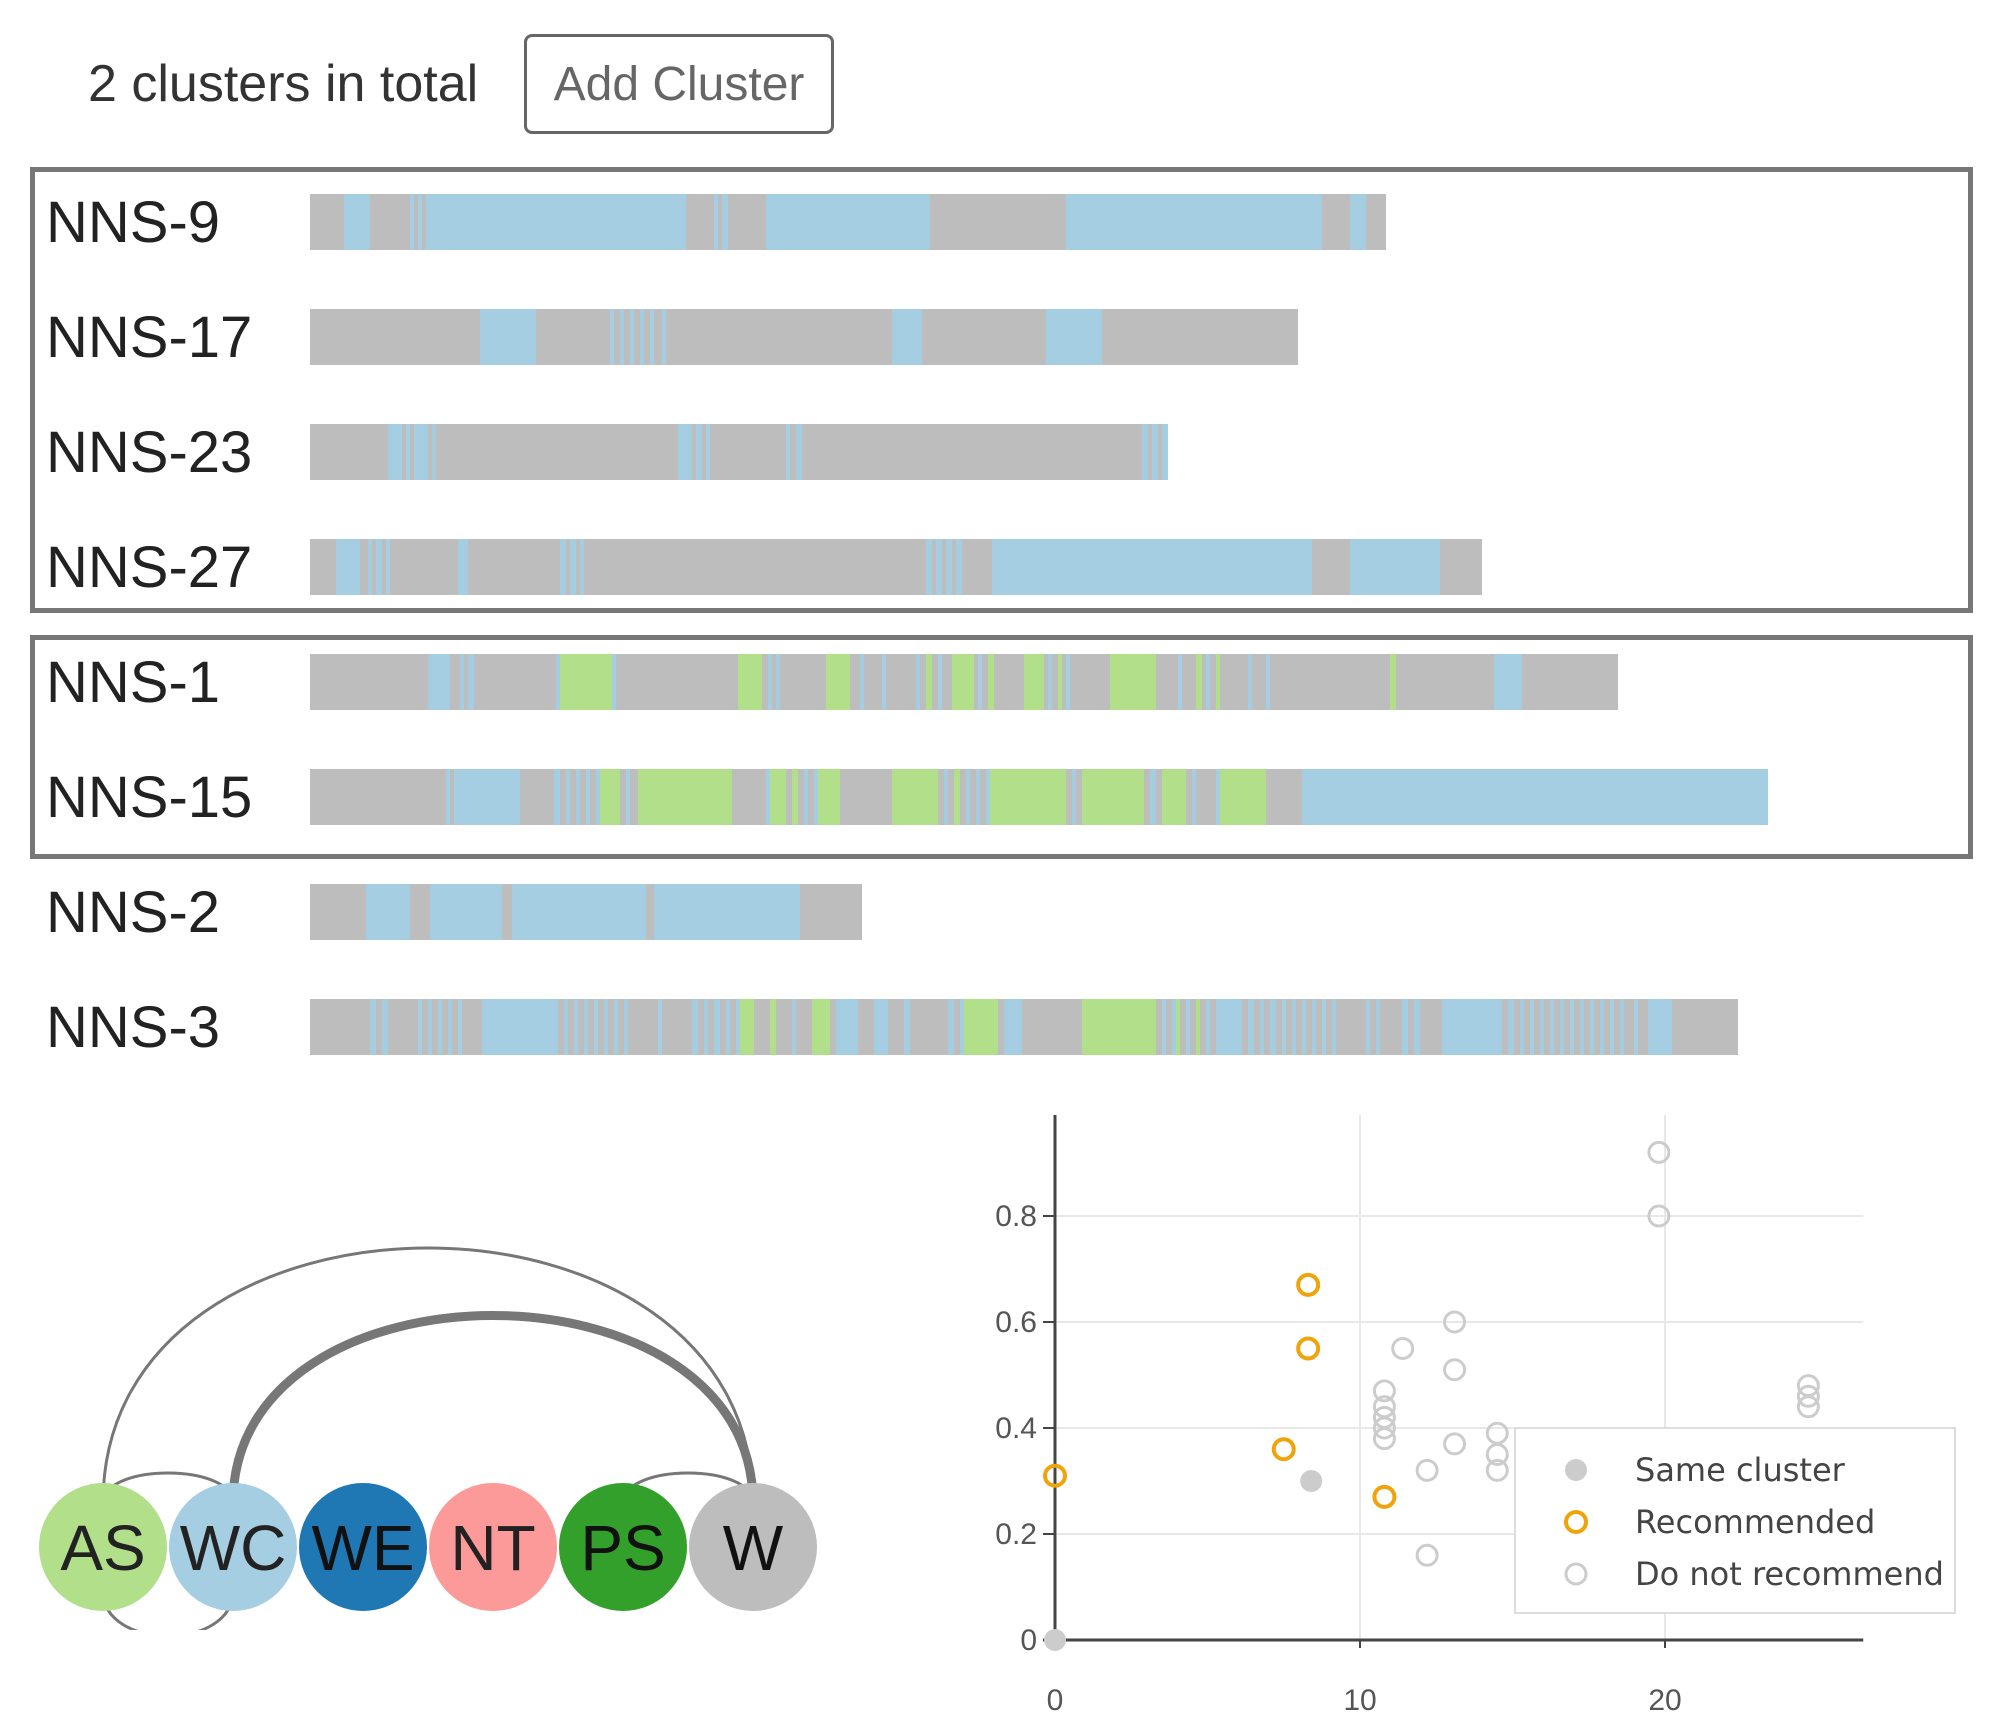 This screenshot has height=1725, width=1998. What do you see at coordinates (623, 1547) in the screenshot?
I see `network-node` at bounding box center [623, 1547].